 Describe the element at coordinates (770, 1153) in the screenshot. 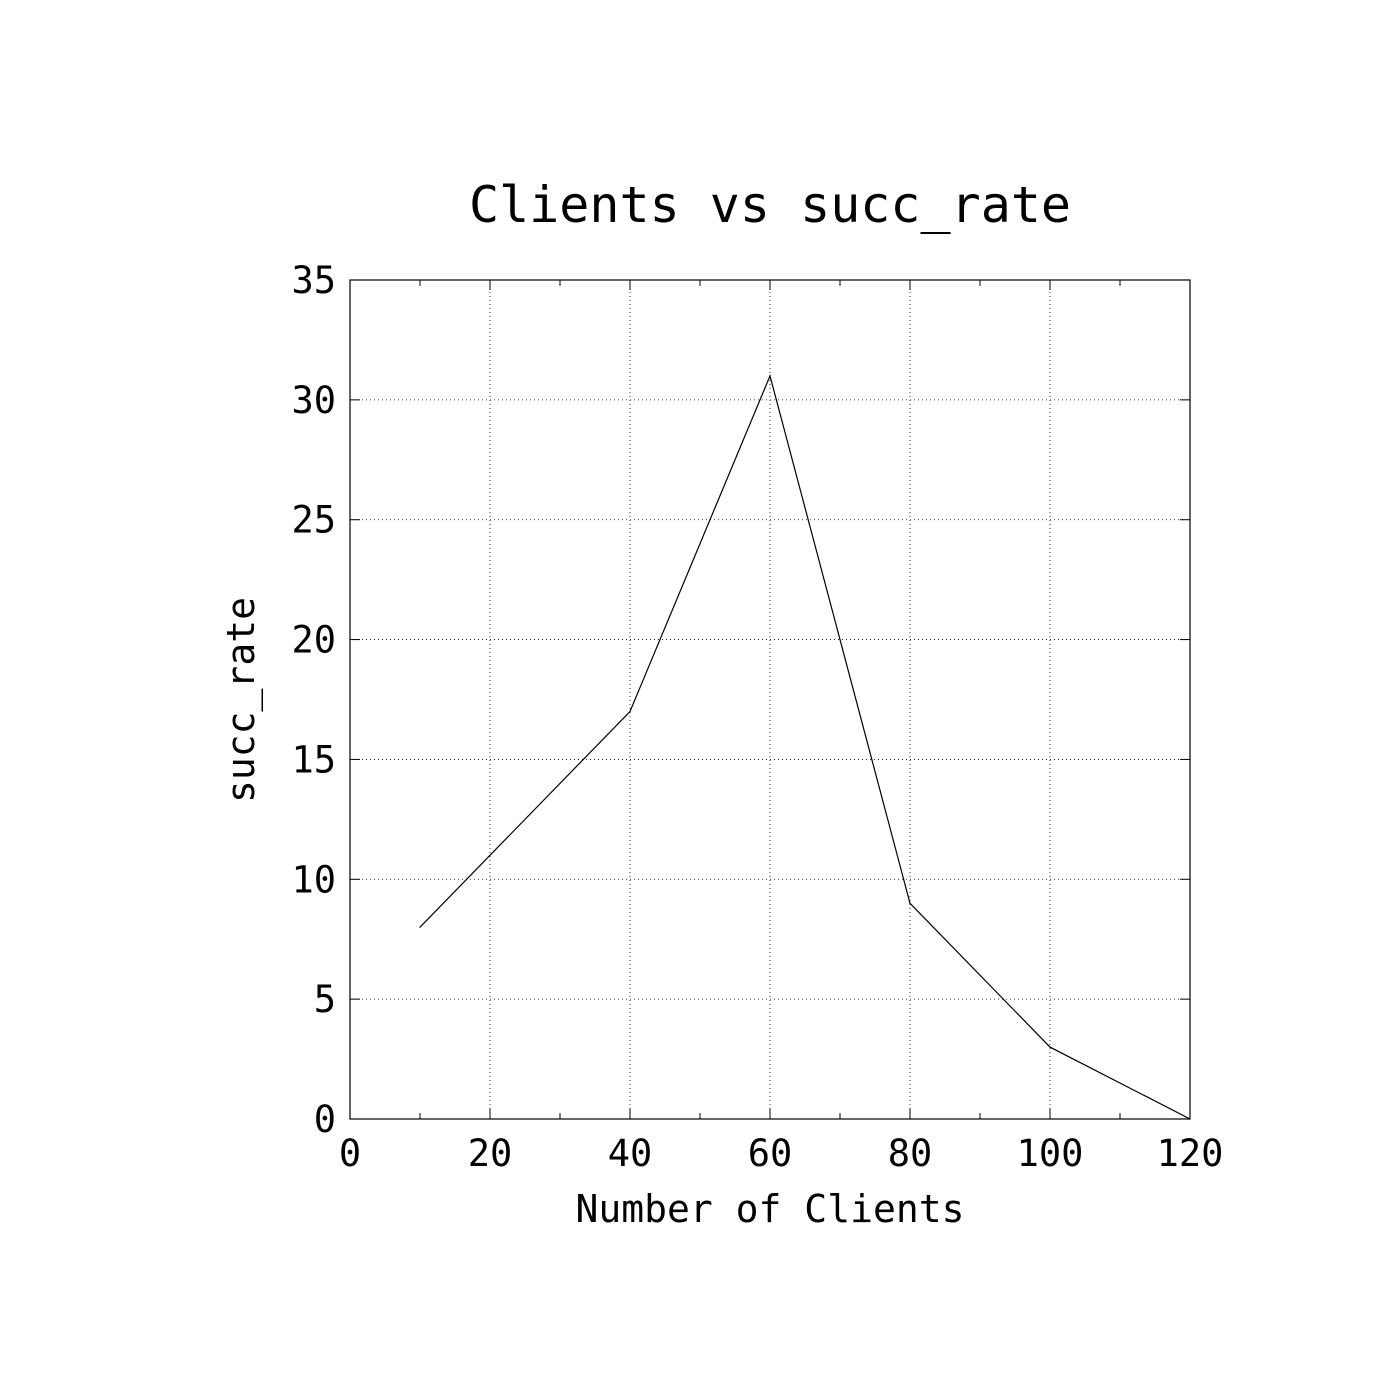

I see `x-tick-label: 60` at that location.